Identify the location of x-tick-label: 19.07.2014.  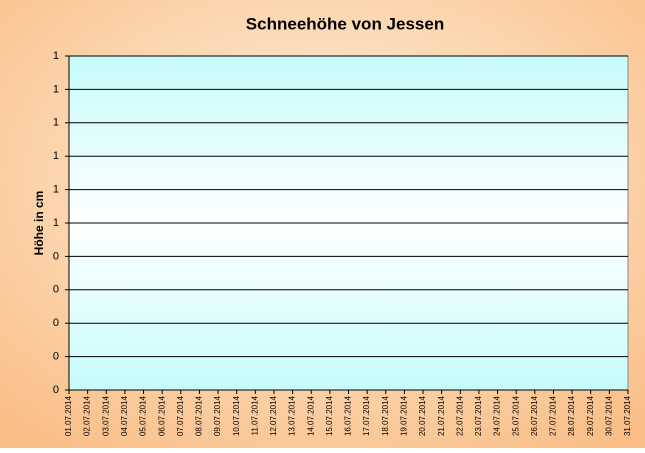
(404, 415).